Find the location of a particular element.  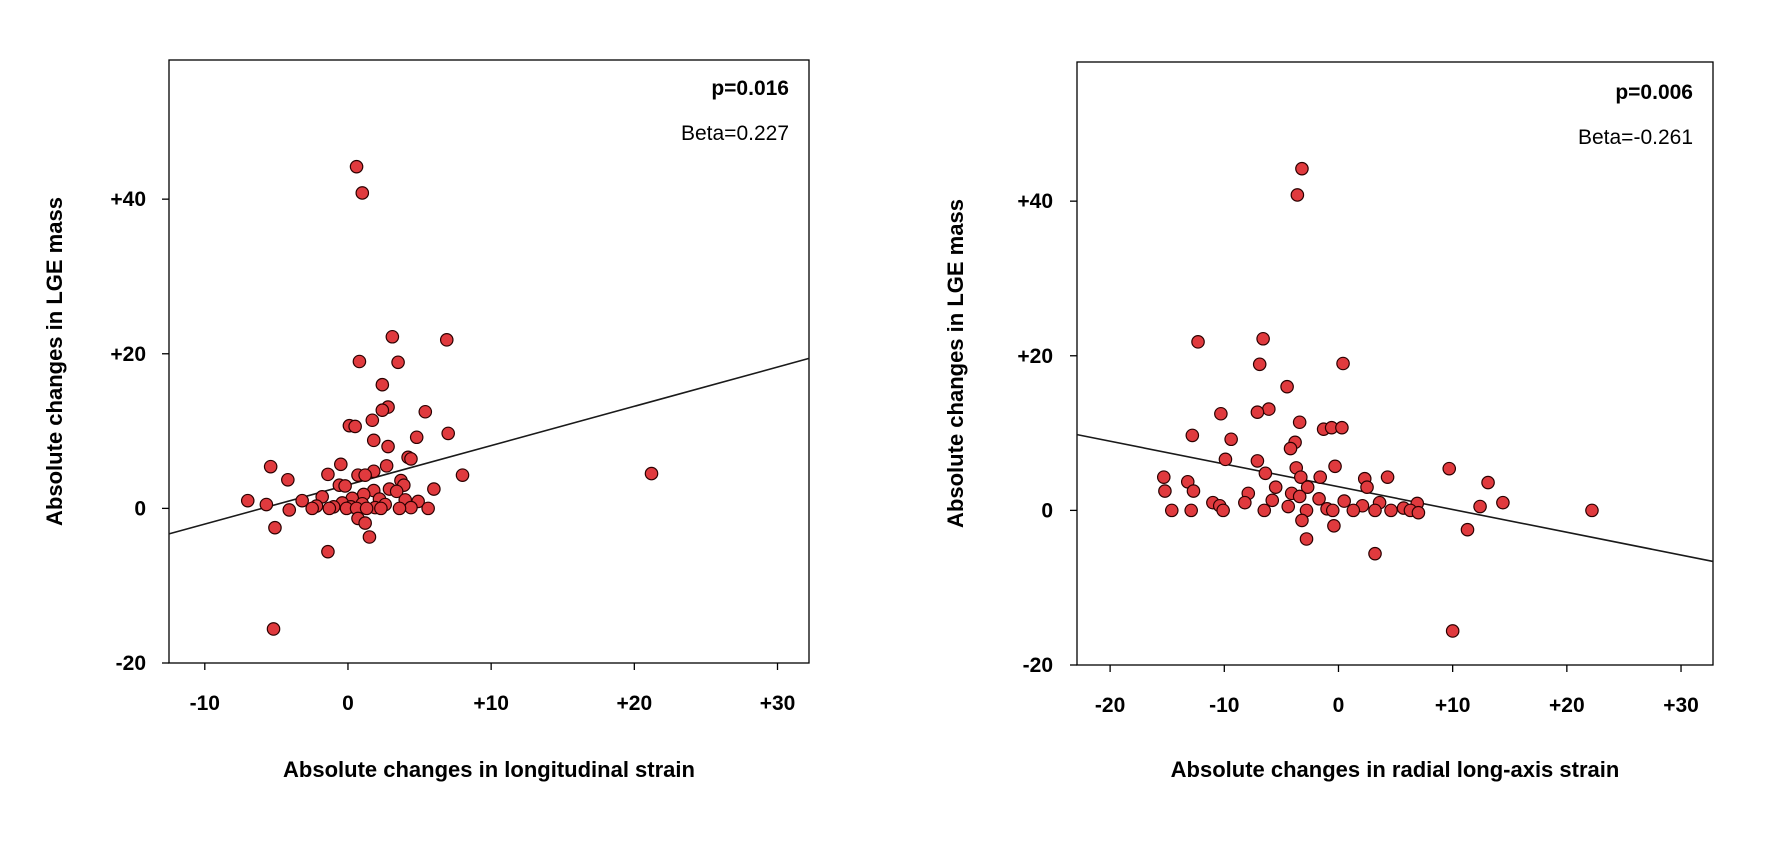

beta-label: Beta=-0.261 is located at coordinates (1635, 137).